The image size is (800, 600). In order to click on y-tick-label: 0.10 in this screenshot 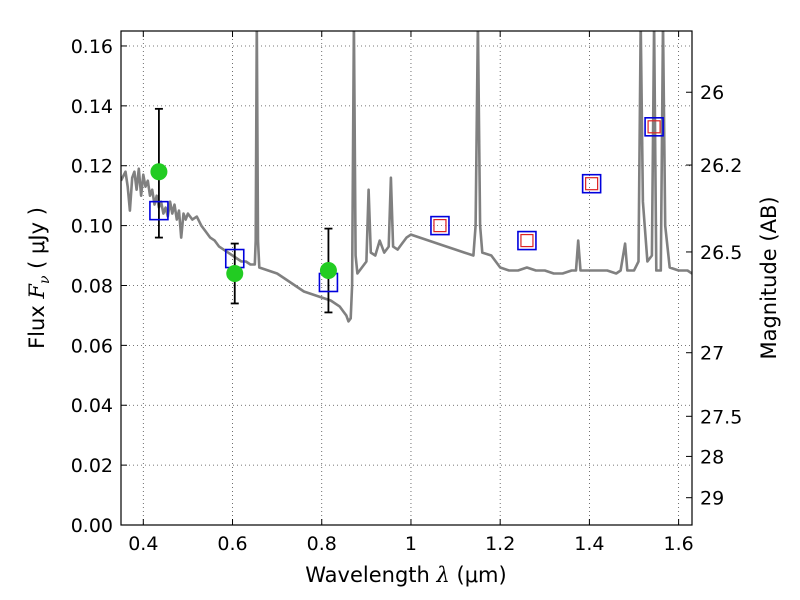, I will do `click(92, 227)`.